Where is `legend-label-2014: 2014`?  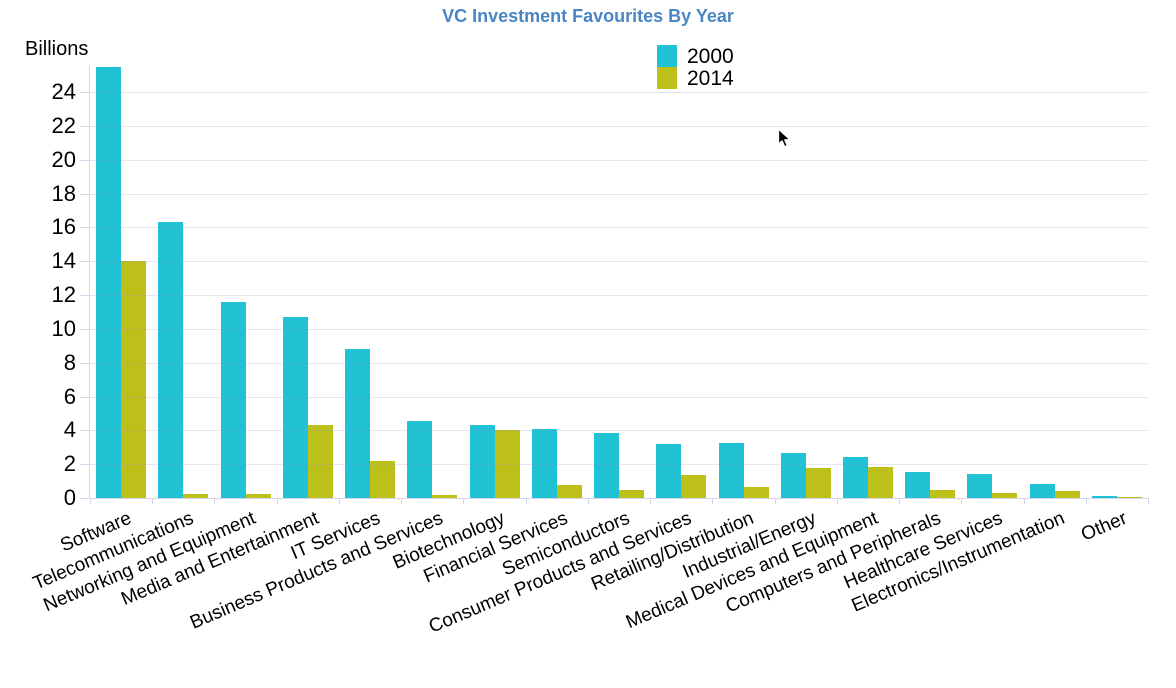 legend-label-2014: 2014 is located at coordinates (710, 78).